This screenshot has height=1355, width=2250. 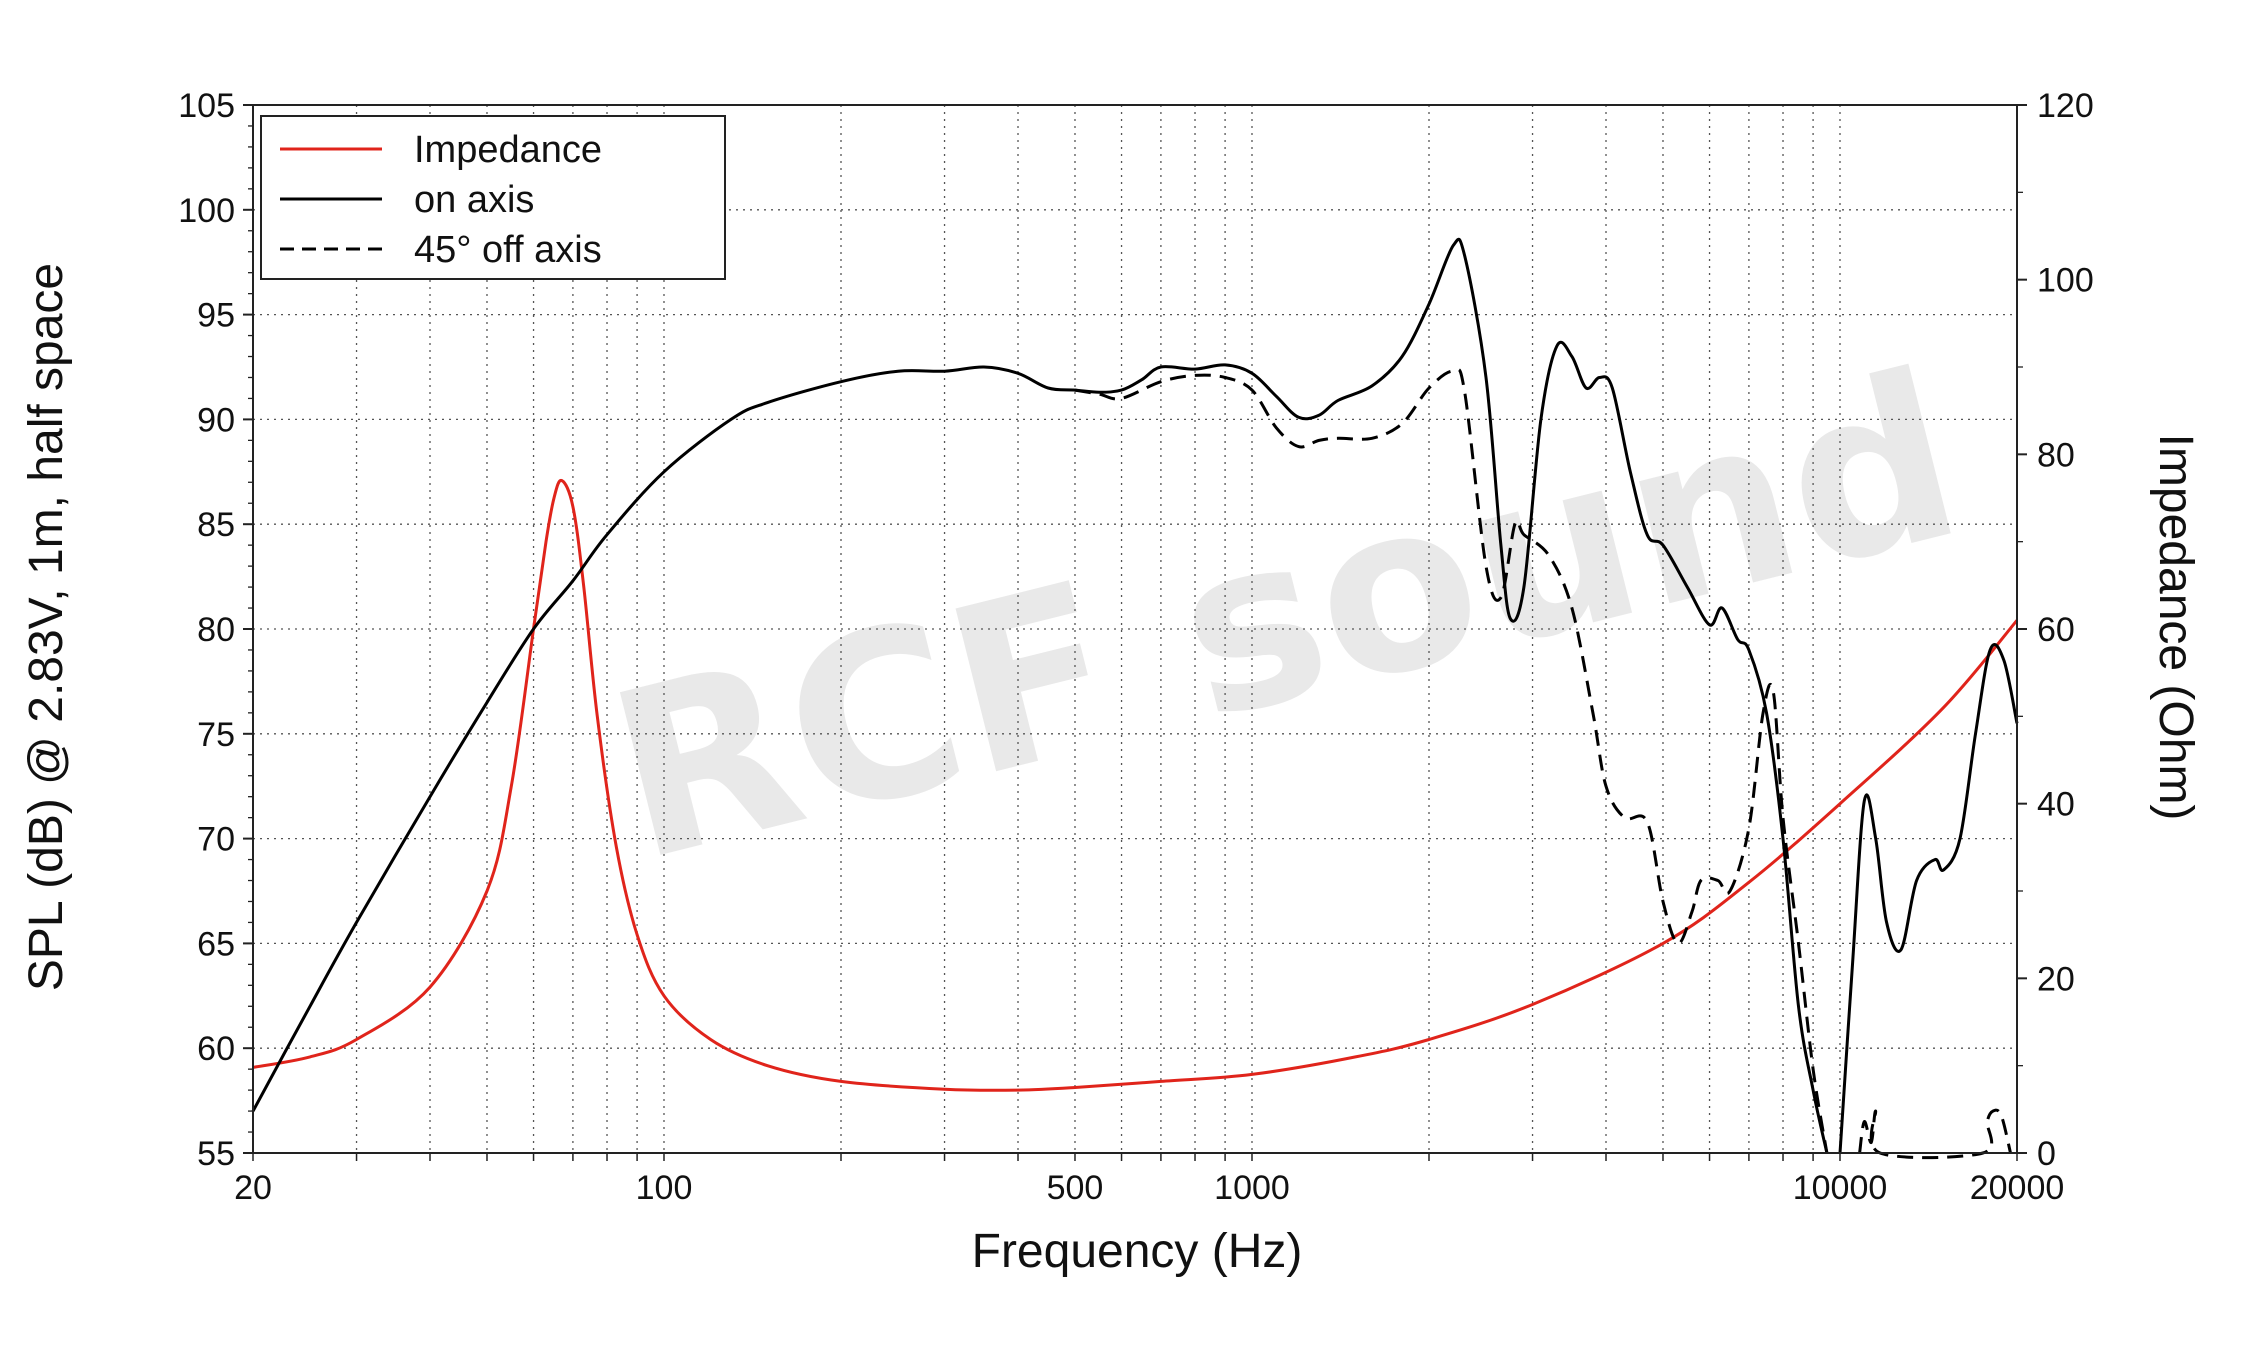 I want to click on x-tick-label: 500, so click(x=1075, y=1188).